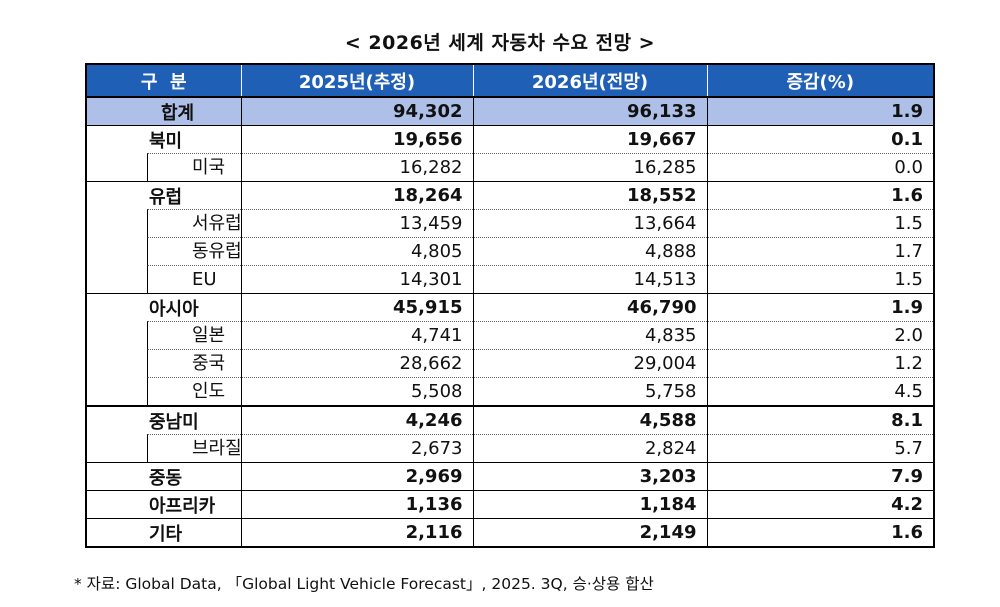  What do you see at coordinates (163, 80) in the screenshot?
I see `header-category: 구 분` at bounding box center [163, 80].